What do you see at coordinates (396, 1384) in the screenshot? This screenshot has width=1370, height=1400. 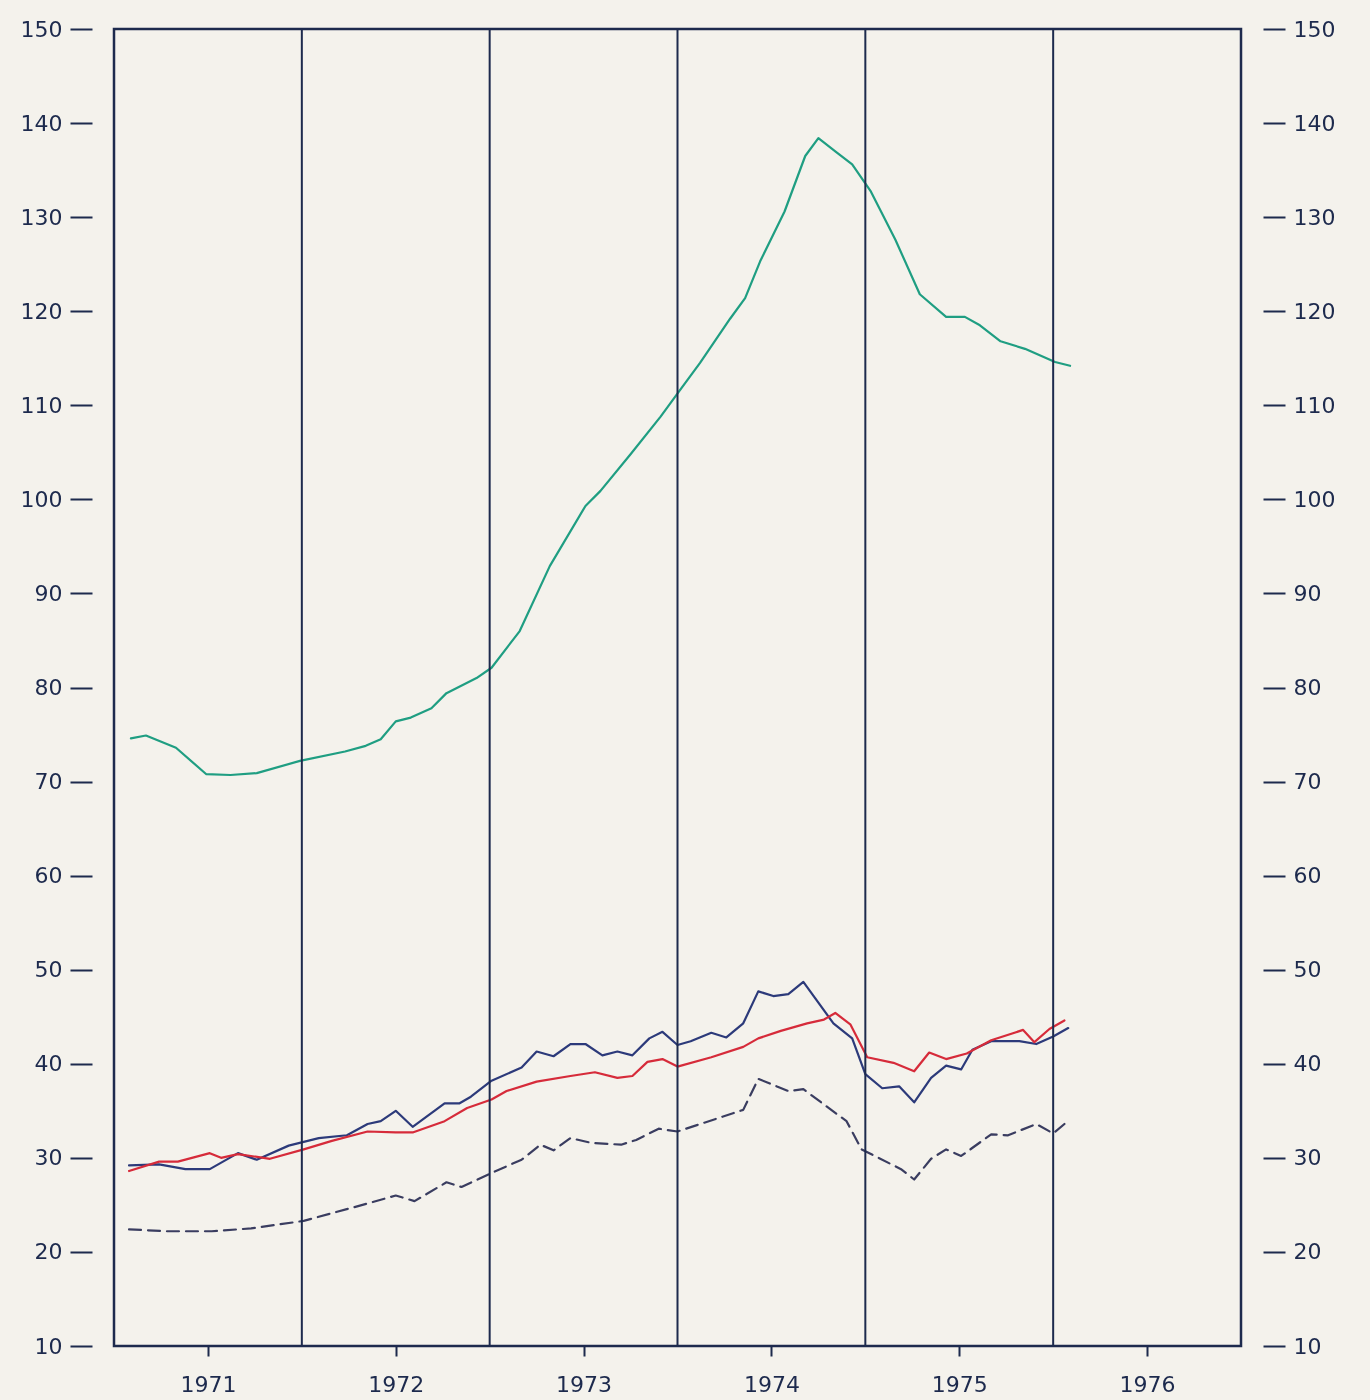 I see `x-tick-label: 1972` at bounding box center [396, 1384].